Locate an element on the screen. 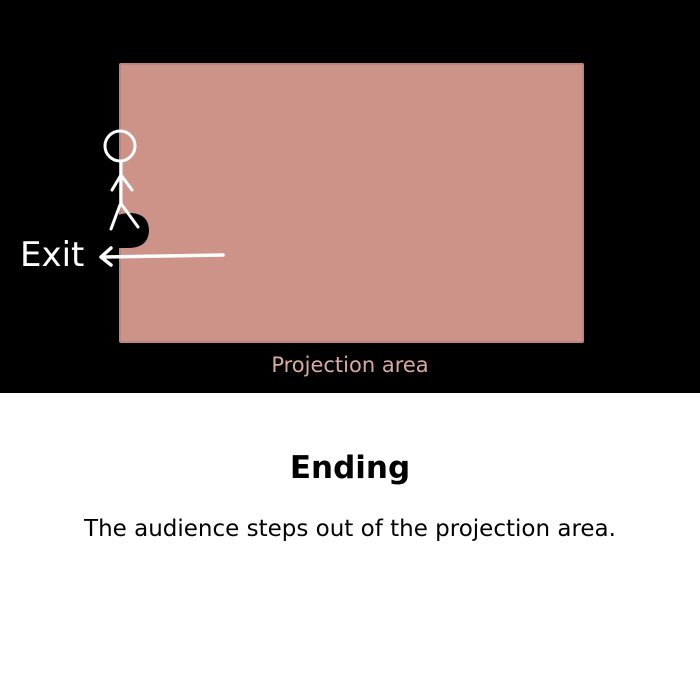 The height and width of the screenshot is (700, 700). caption-title: Ending is located at coordinates (350, 468).